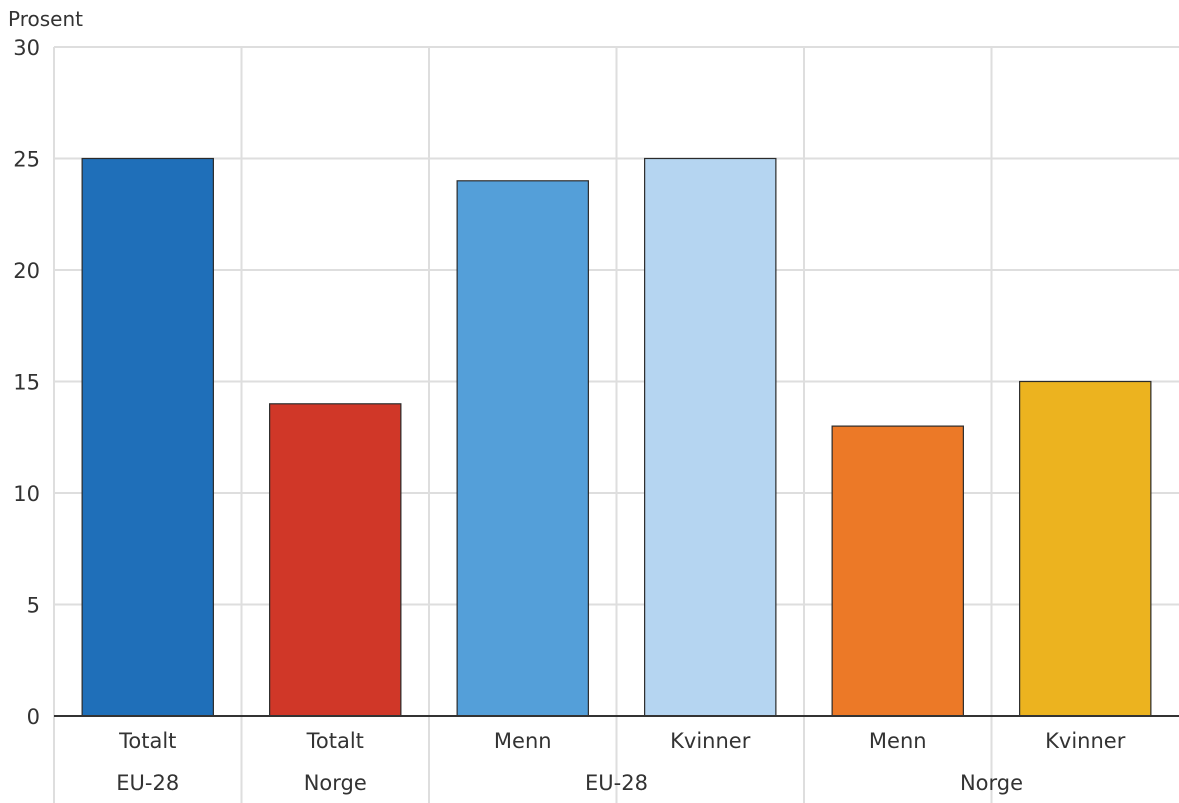 This screenshot has width=1179, height=803. Describe the element at coordinates (26, 271) in the screenshot. I see `y-tick-label: 20` at that location.